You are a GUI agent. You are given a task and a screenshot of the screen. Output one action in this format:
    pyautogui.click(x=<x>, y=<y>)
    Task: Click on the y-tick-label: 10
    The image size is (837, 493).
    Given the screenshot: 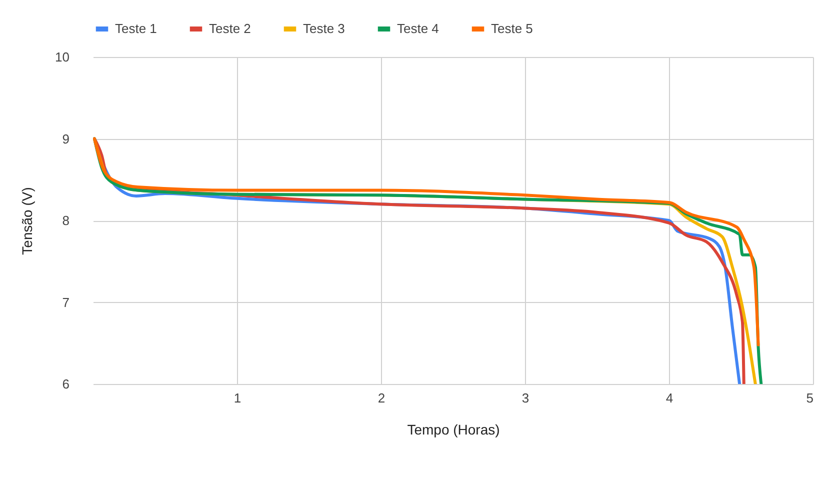 What is the action you would take?
    pyautogui.click(x=62, y=57)
    